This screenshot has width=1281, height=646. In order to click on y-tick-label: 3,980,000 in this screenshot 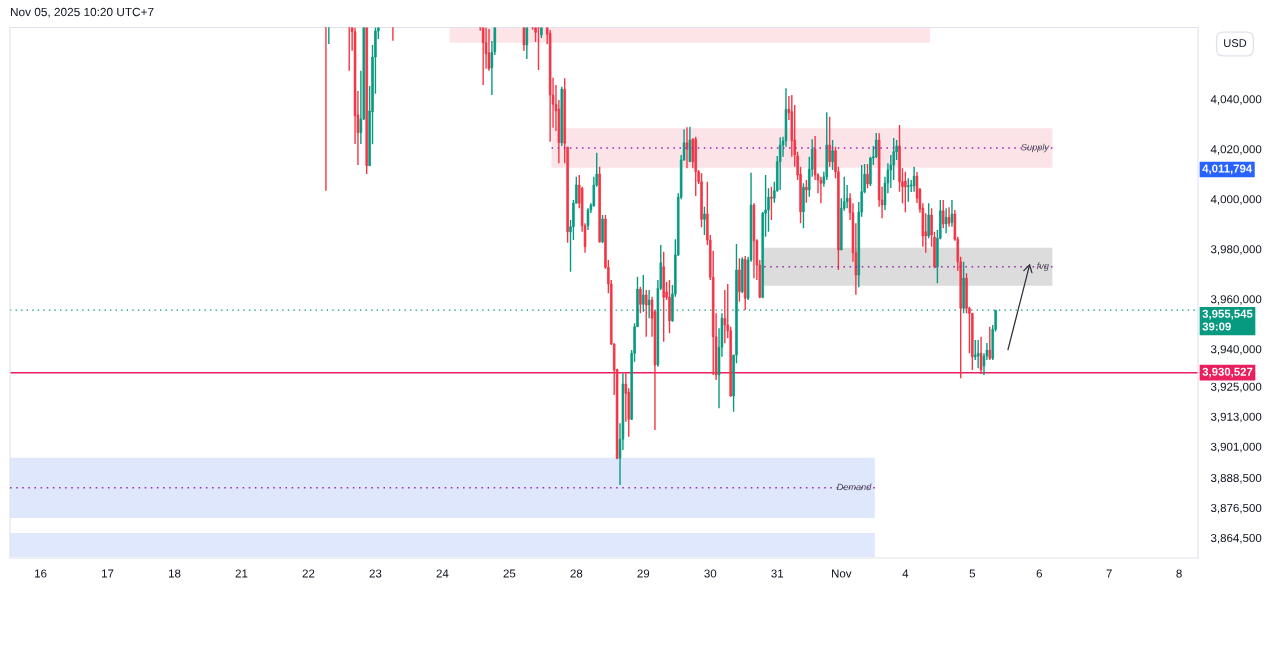, I will do `click(1236, 250)`.